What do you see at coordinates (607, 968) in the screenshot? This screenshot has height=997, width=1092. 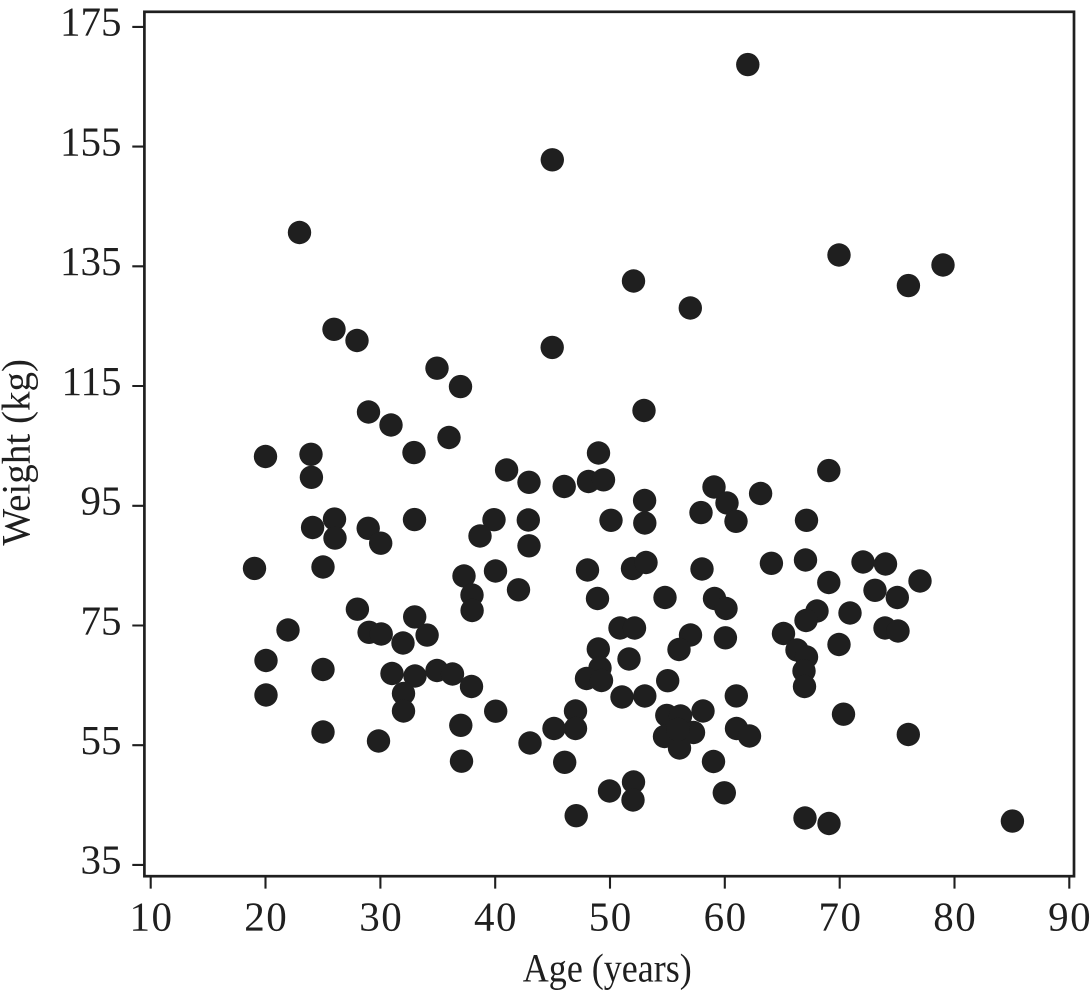 I see `svg-text: Age (years)` at bounding box center [607, 968].